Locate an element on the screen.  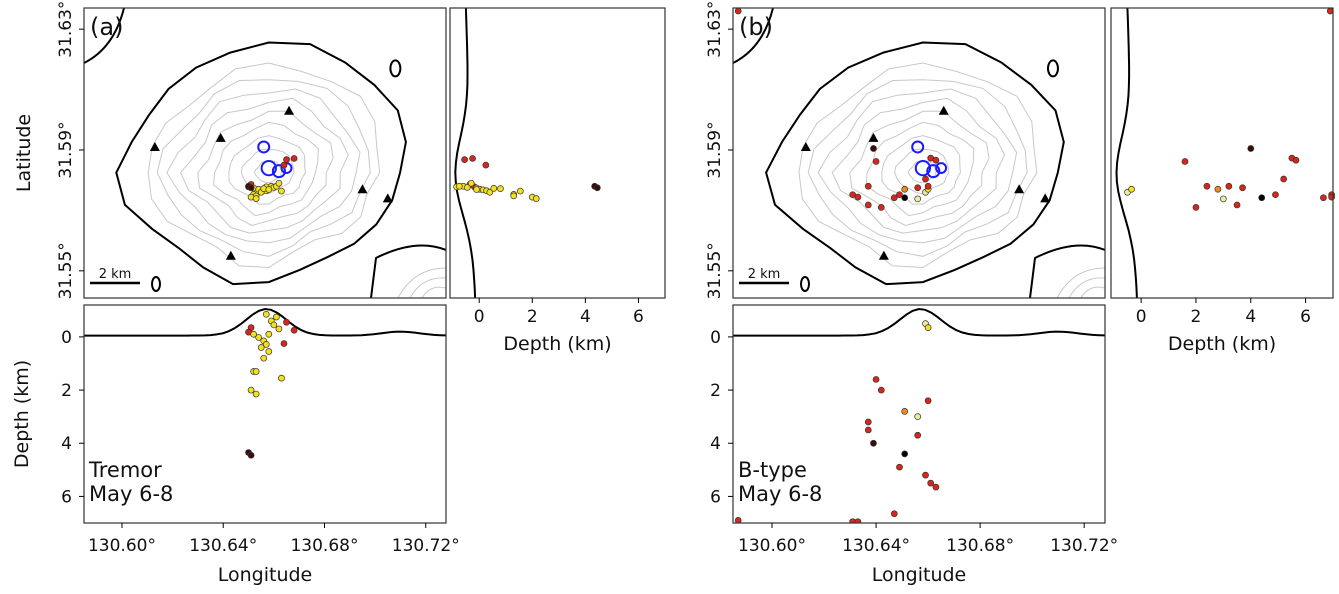
depth-side-panel: 0 2 4 6 Depth (km) is located at coordinates (1222, 181).